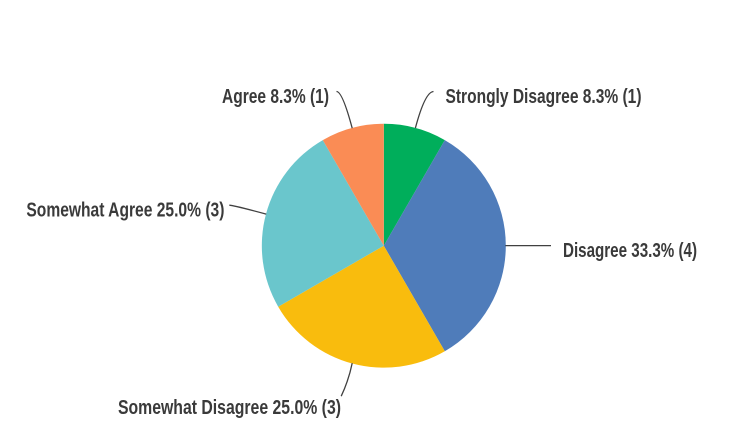  I want to click on svg-text: Strongly Disagree 8.3% (1), so click(544, 97).